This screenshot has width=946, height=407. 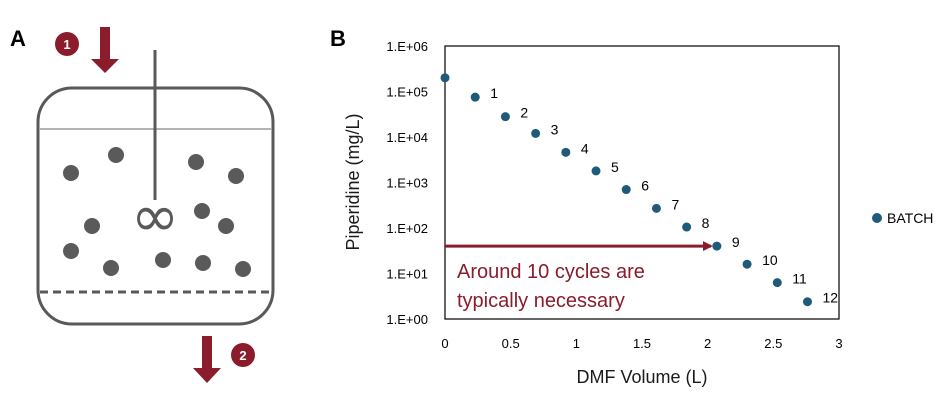 What do you see at coordinates (707, 343) in the screenshot?
I see `x-tick-label: 2` at bounding box center [707, 343].